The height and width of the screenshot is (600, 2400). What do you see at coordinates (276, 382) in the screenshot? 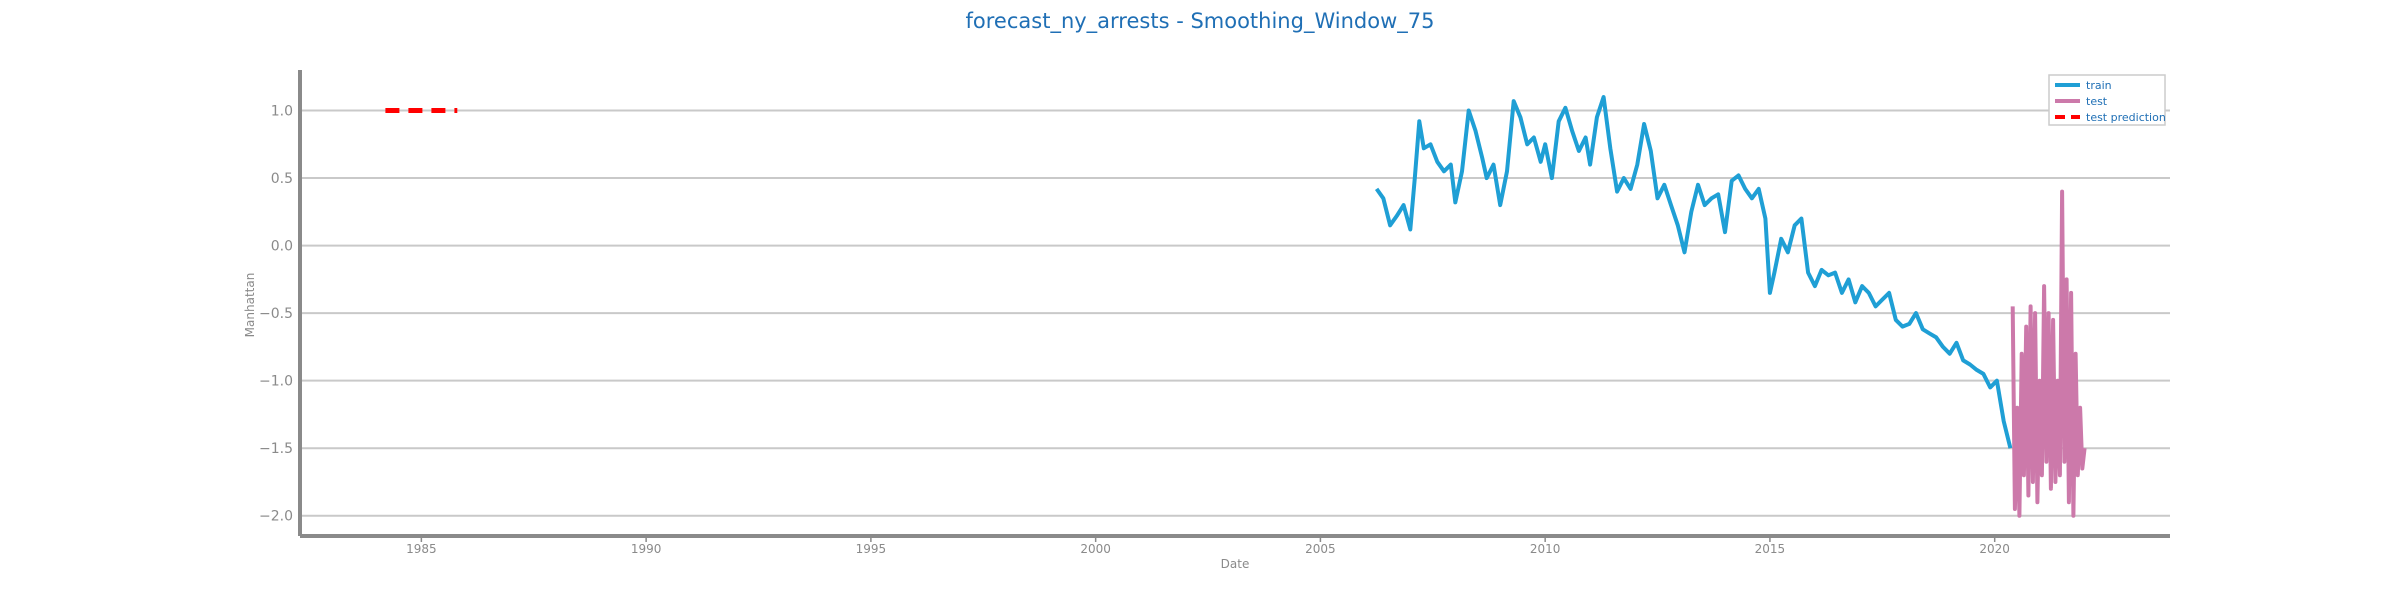
I see `y-tick-label: −1.0` at bounding box center [276, 382].